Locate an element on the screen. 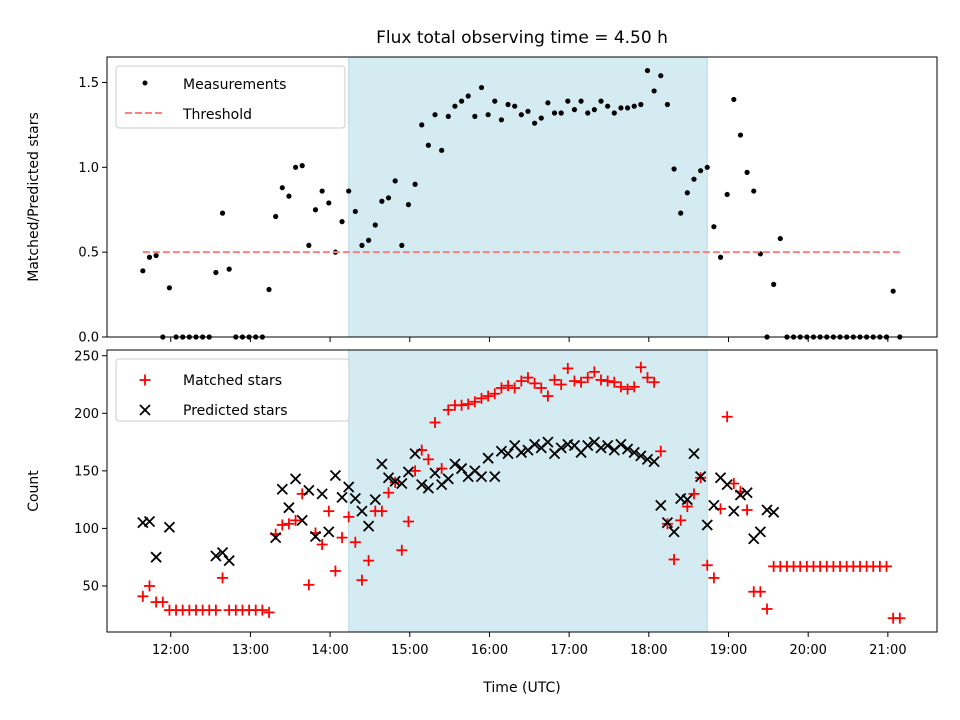 This screenshot has height=720, width=960. count-y-axis-label: Count is located at coordinates (34, 491).